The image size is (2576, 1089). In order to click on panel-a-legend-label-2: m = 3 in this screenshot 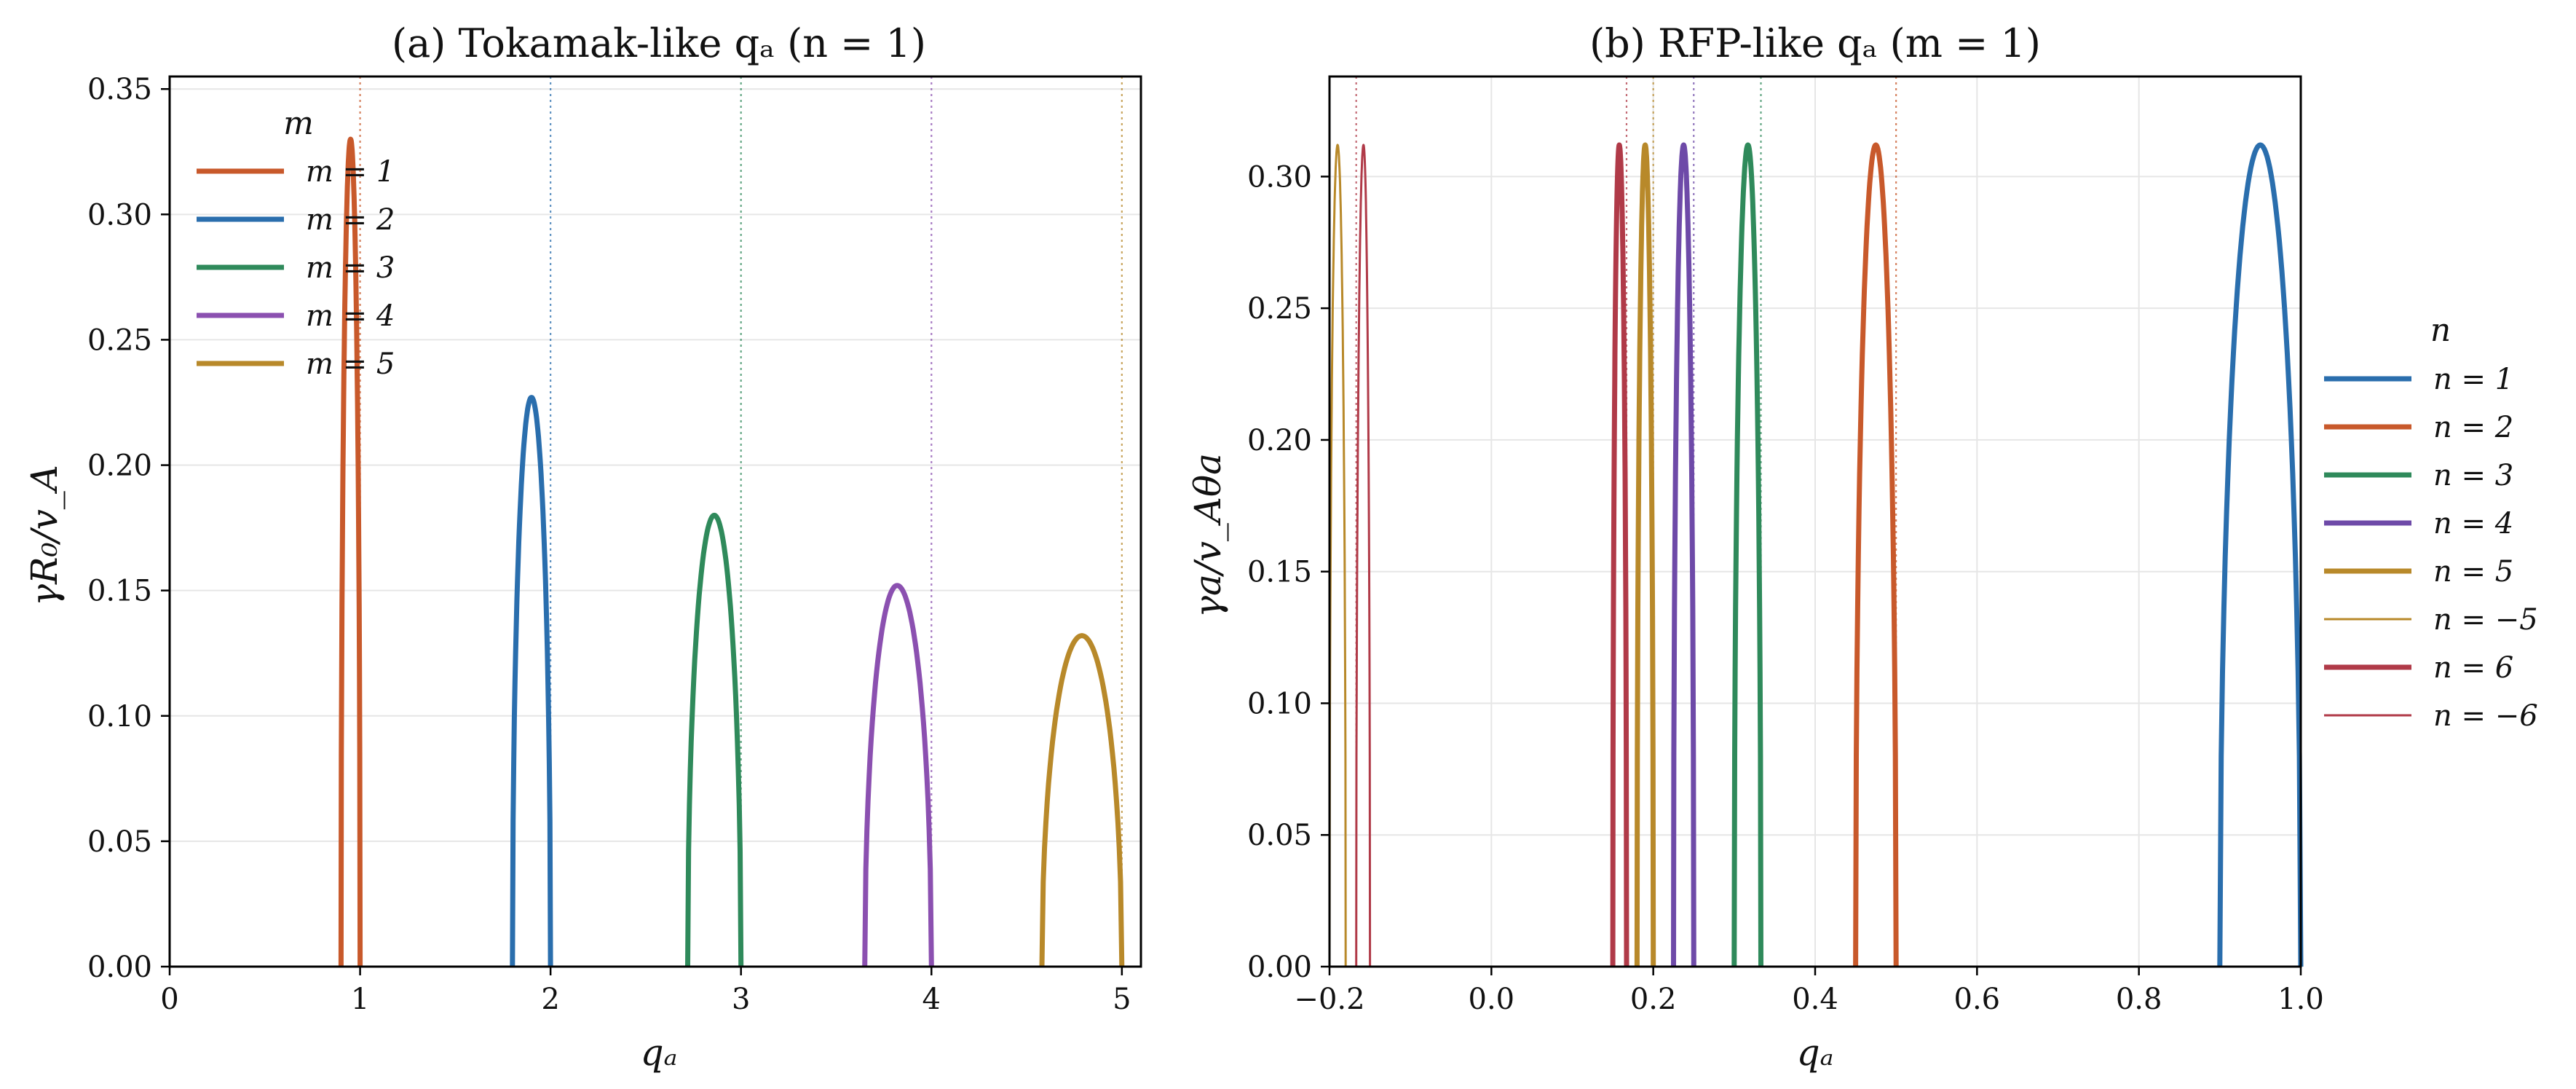, I will do `click(351, 268)`.